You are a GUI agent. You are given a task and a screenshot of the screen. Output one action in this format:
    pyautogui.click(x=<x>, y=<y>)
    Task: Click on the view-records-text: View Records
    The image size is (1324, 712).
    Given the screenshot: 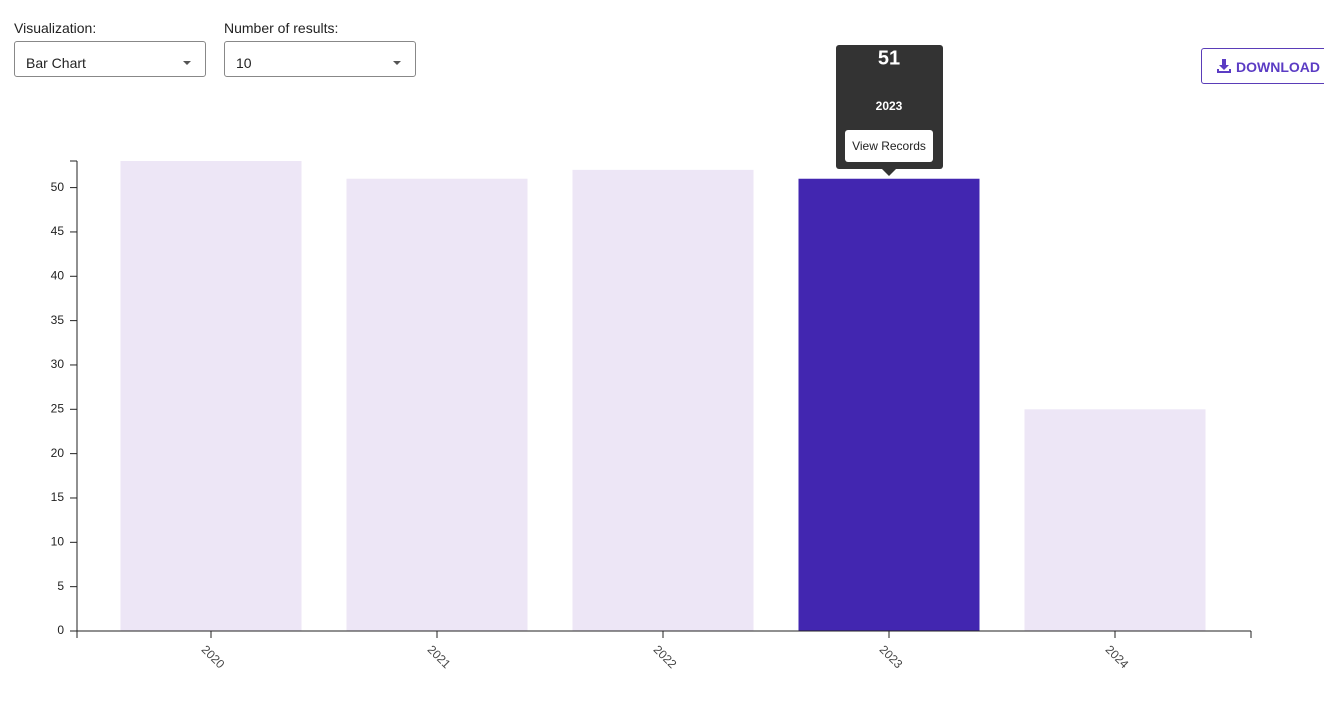 What is the action you would take?
    pyautogui.click(x=889, y=146)
    